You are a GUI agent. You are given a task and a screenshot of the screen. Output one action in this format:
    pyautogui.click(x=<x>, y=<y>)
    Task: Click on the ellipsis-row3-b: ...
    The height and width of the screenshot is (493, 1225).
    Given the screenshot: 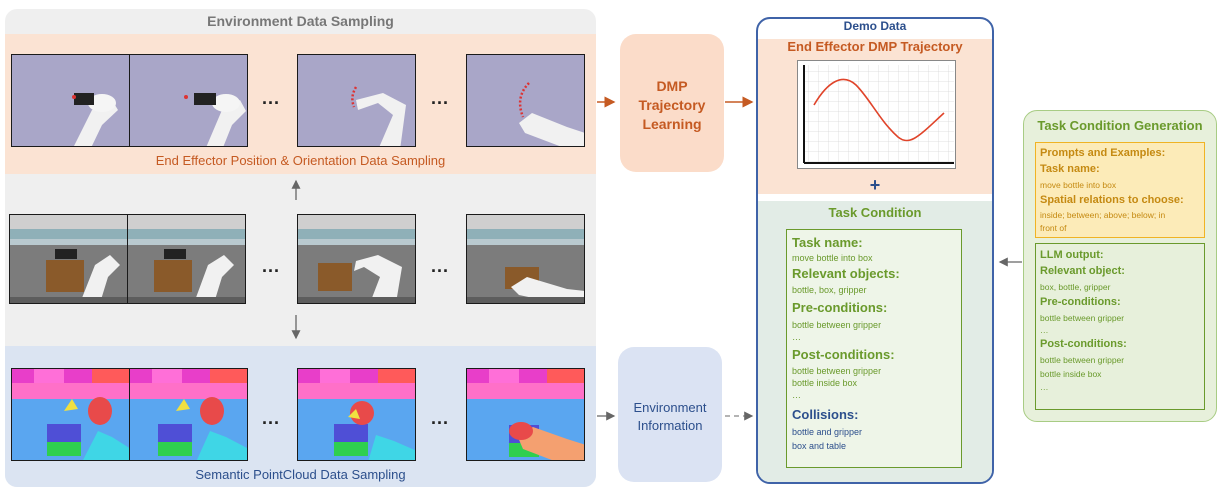 What is the action you would take?
    pyautogui.click(x=440, y=418)
    